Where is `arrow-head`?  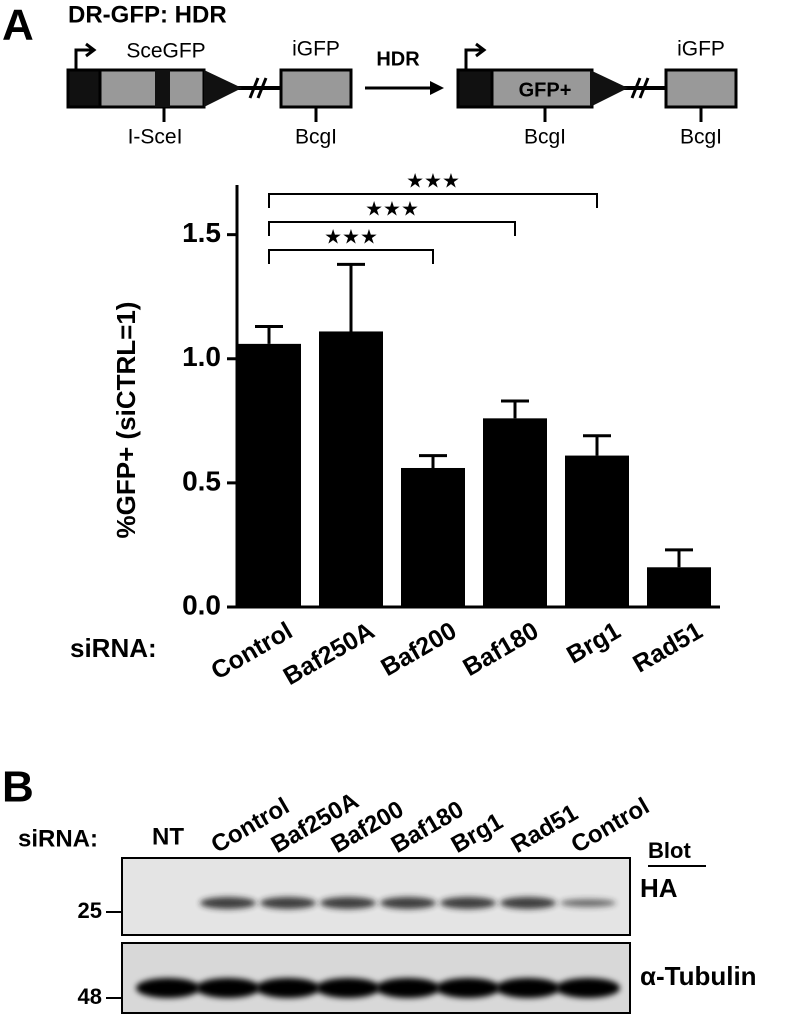 arrow-head is located at coordinates (437, 88).